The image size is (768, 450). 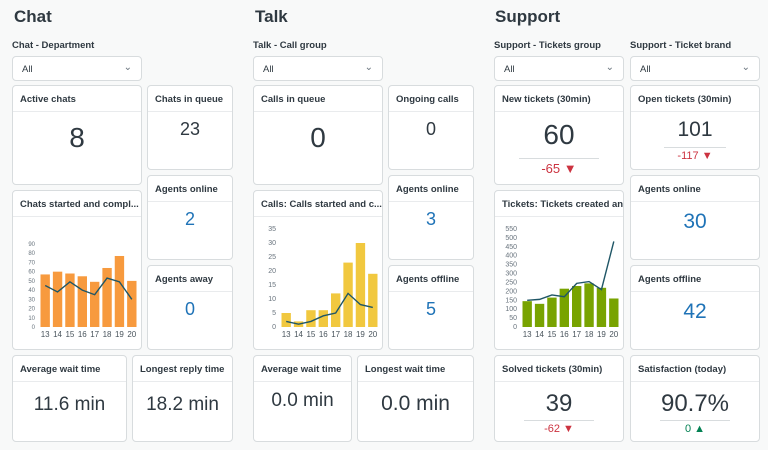 I want to click on tickets-group-label: Support - Tickets group, so click(x=547, y=45).